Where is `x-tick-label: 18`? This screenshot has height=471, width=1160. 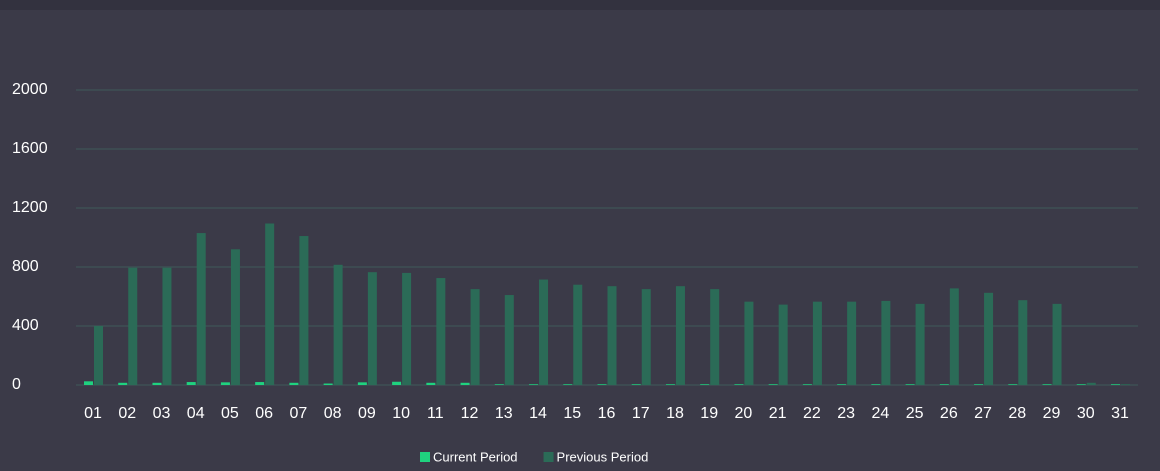
x-tick-label: 18 is located at coordinates (675, 413).